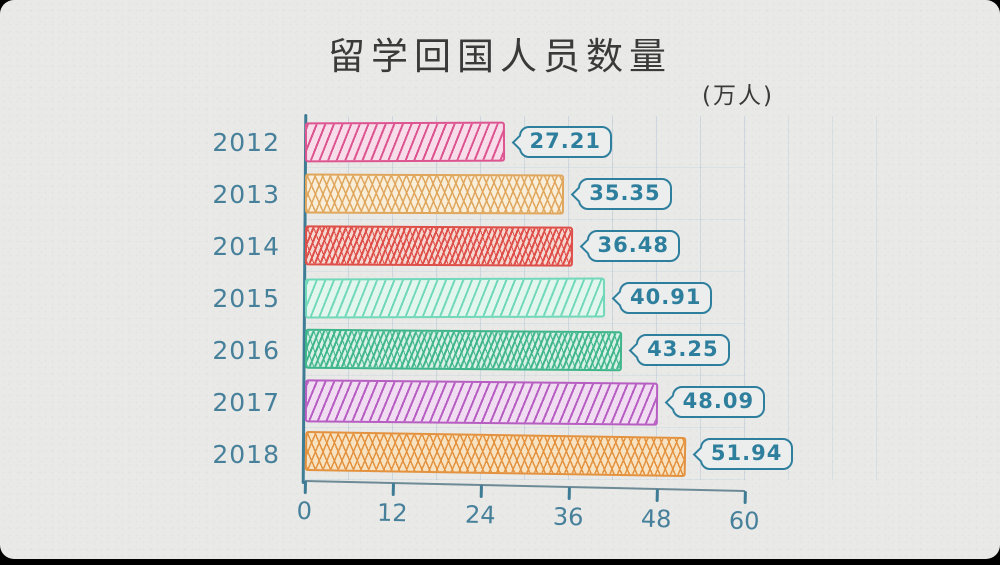 The image size is (1000, 565). I want to click on year-label: 2014, so click(246, 246).